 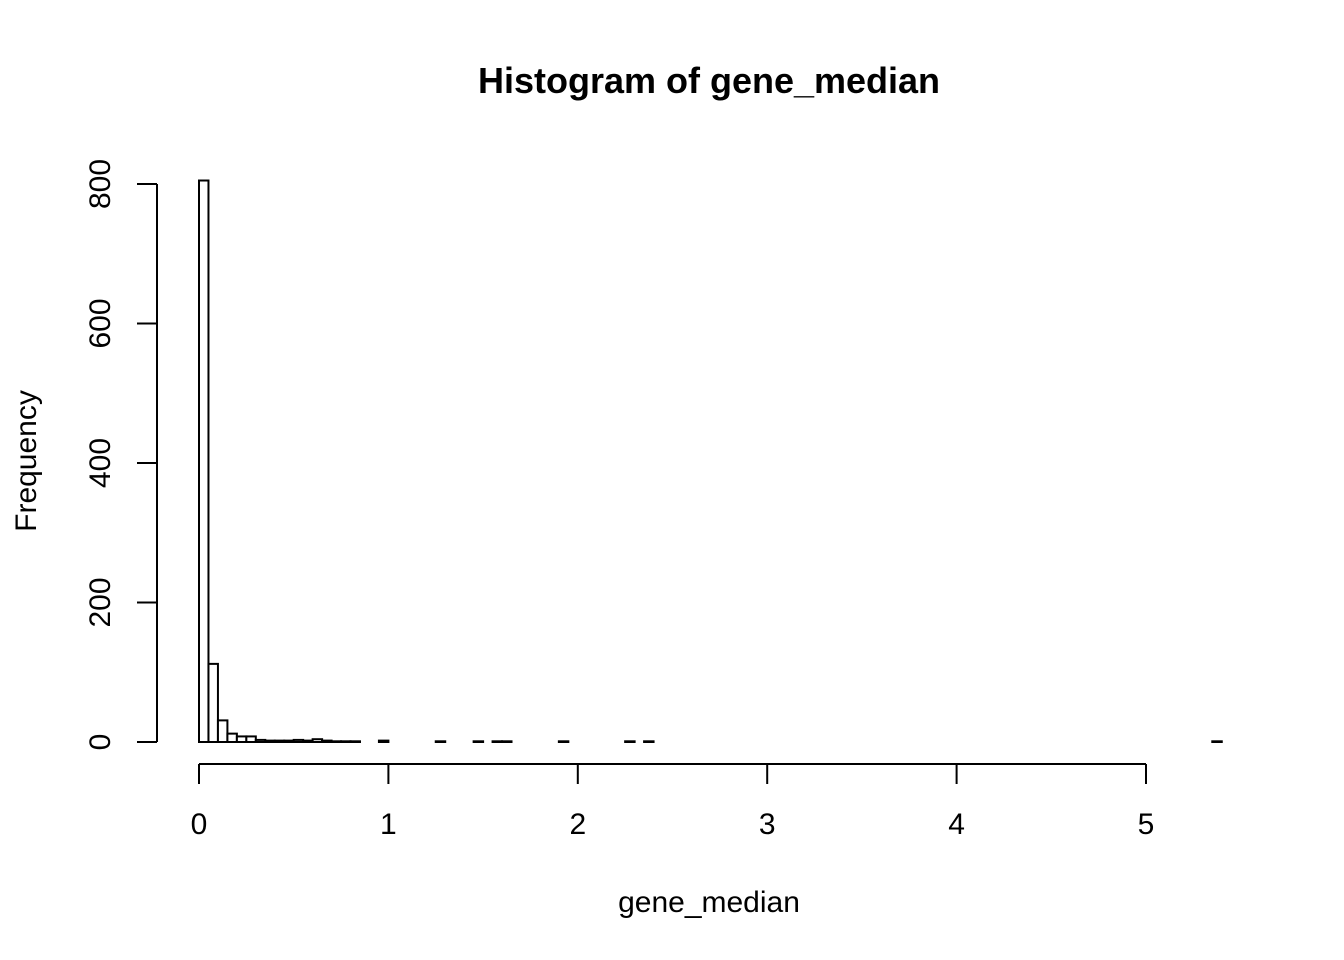 What do you see at coordinates (100, 463) in the screenshot?
I see `y-tick-label: 400` at bounding box center [100, 463].